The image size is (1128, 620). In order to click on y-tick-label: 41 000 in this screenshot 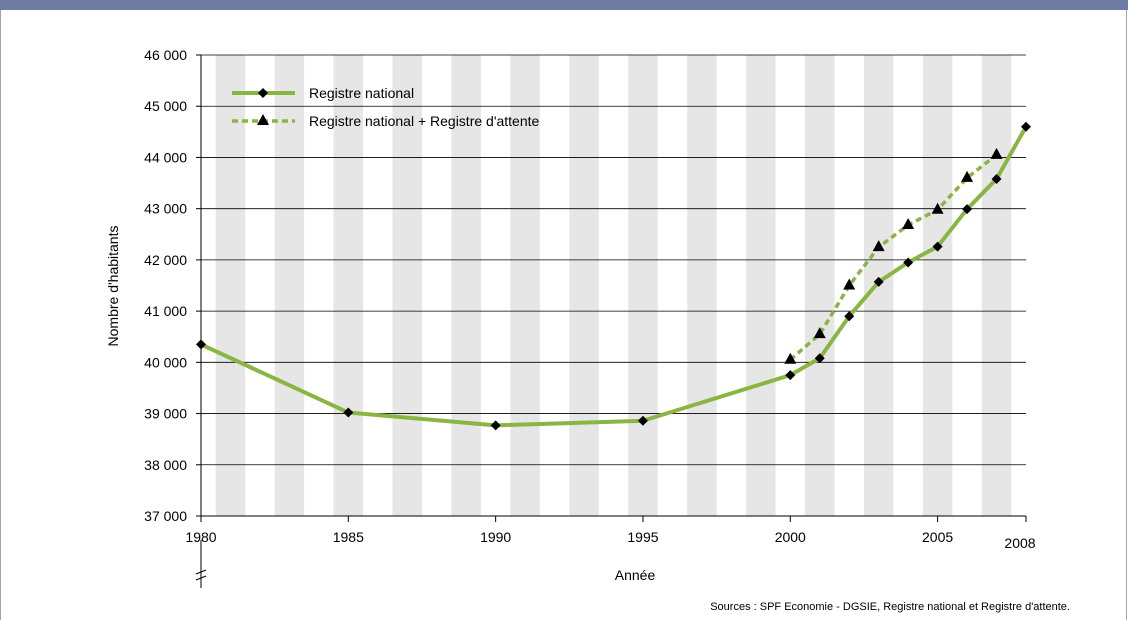, I will do `click(165, 311)`.